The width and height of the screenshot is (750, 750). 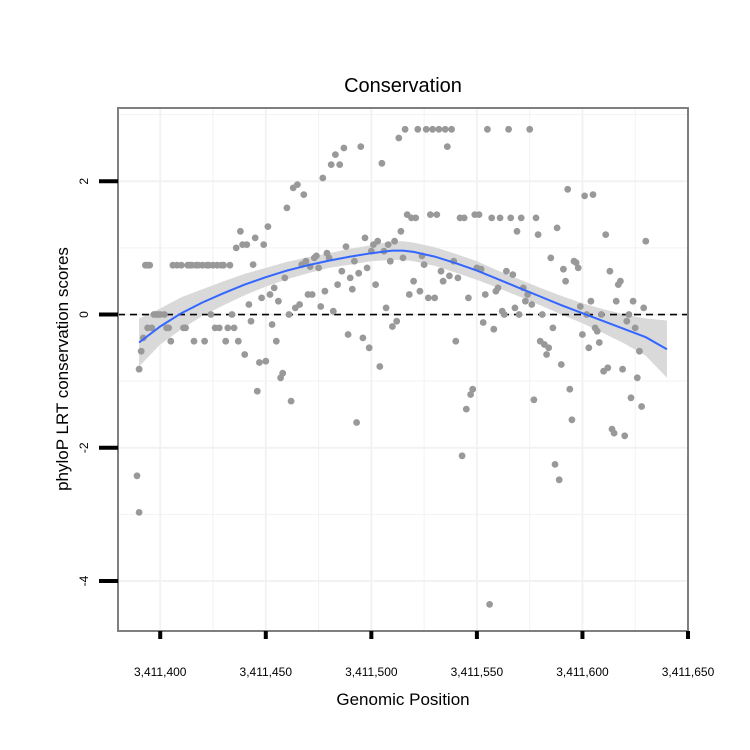 What do you see at coordinates (402, 699) in the screenshot?
I see `x-axis-label: Genomic Position` at bounding box center [402, 699].